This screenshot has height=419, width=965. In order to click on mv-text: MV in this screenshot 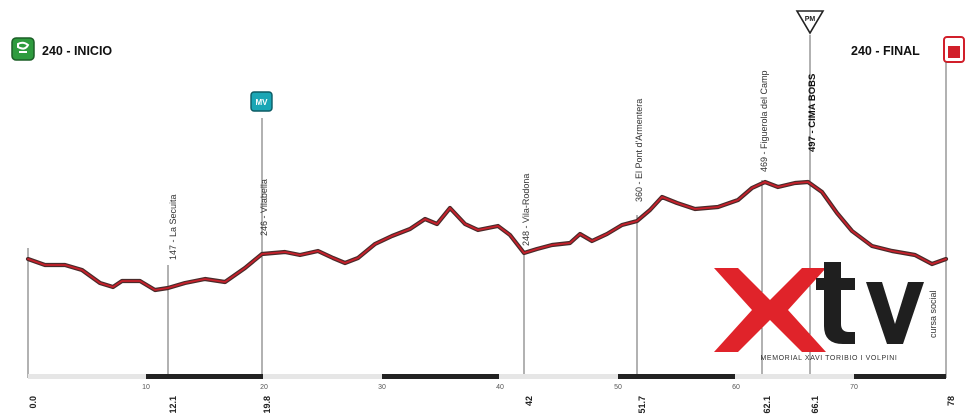, I will do `click(262, 102)`.